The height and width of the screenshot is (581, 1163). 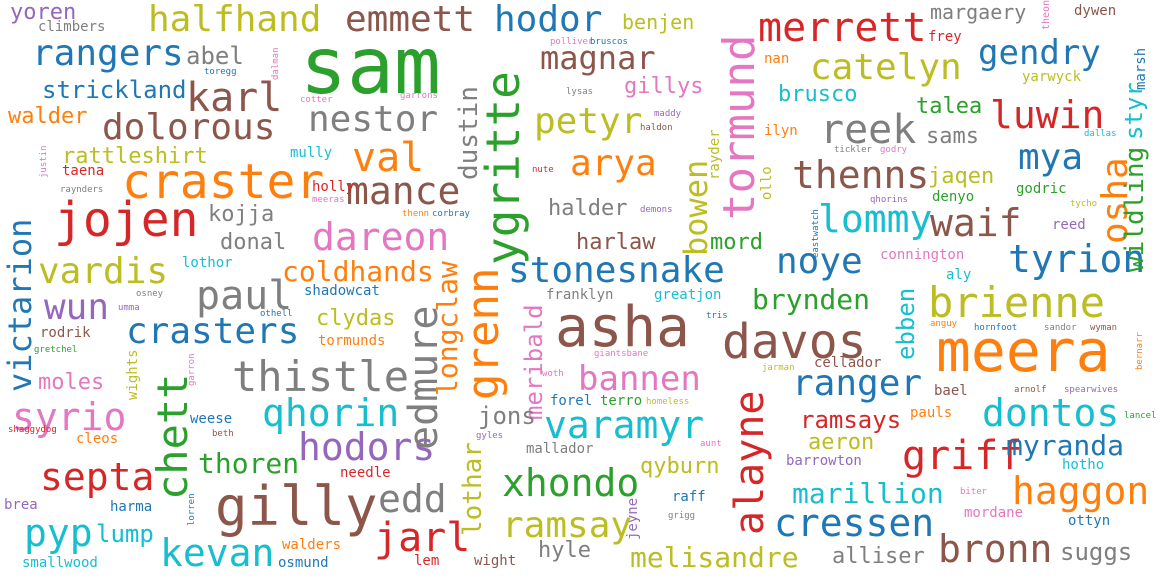 What do you see at coordinates (848, 363) in the screenshot?
I see `word: cellador` at bounding box center [848, 363].